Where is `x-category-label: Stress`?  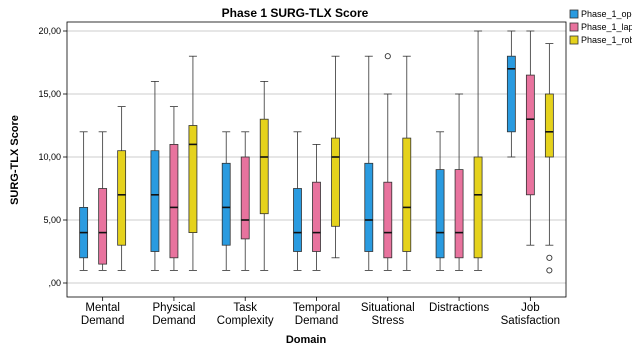
x-category-label: Stress is located at coordinates (387, 321).